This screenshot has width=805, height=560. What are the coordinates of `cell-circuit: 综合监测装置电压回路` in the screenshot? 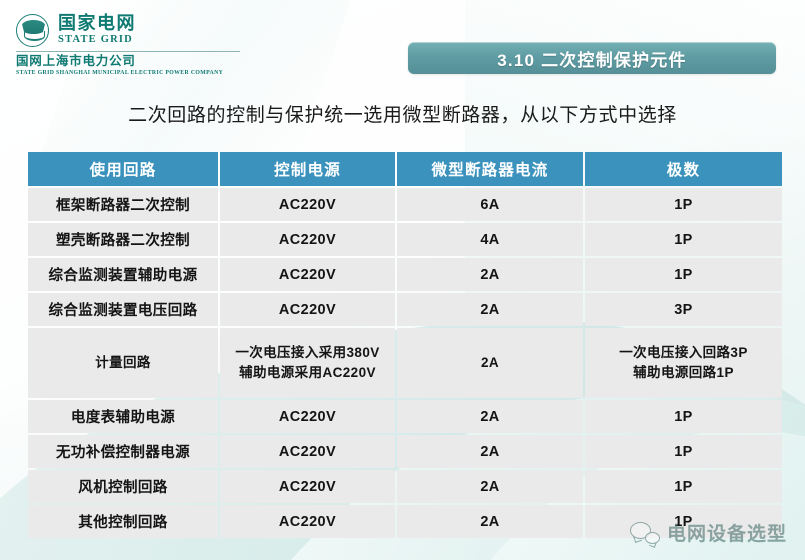 It's located at (123, 309).